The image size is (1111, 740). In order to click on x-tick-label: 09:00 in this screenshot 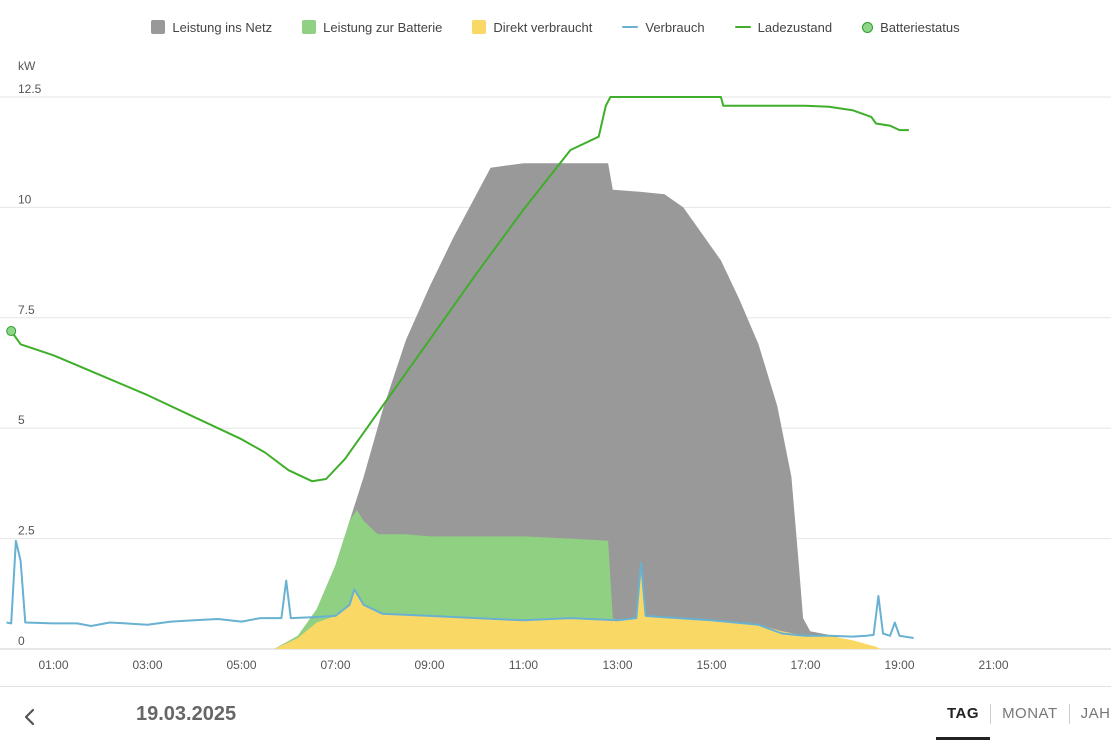, I will do `click(429, 665)`.